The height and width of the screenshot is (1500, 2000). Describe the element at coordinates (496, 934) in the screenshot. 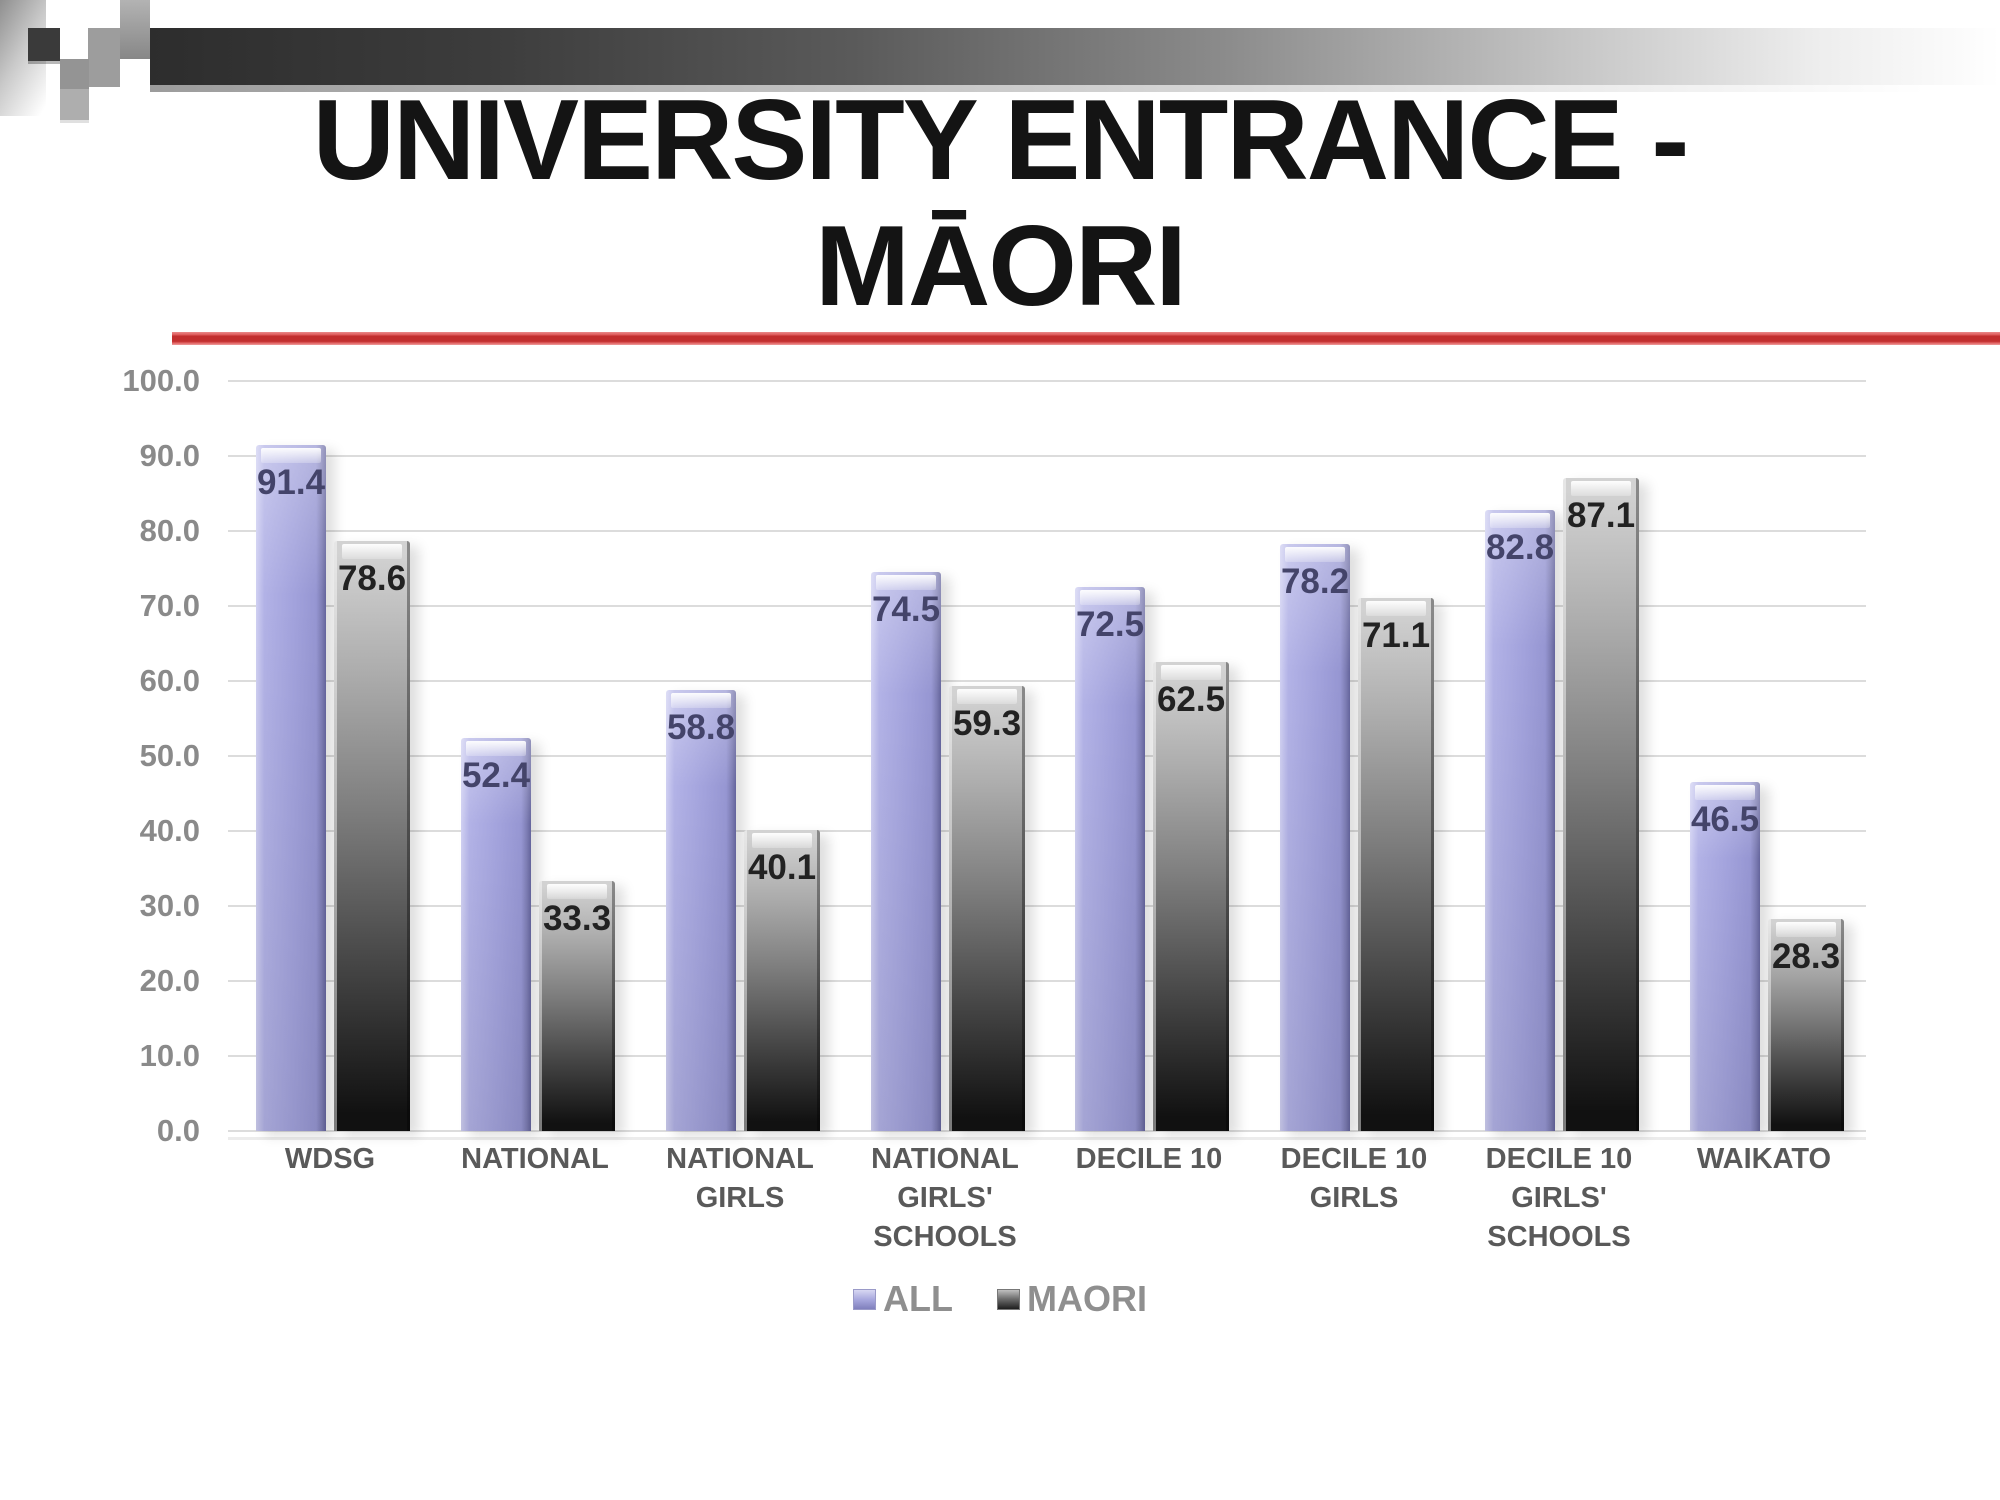

I see `bar-all-2: 52.4` at that location.